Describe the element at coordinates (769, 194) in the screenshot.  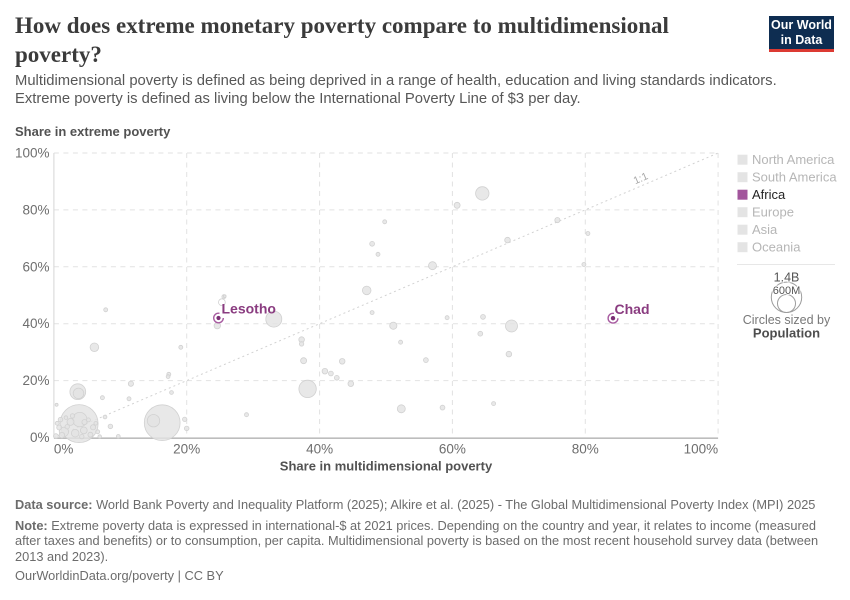
I see `svg-text: Africa` at that location.